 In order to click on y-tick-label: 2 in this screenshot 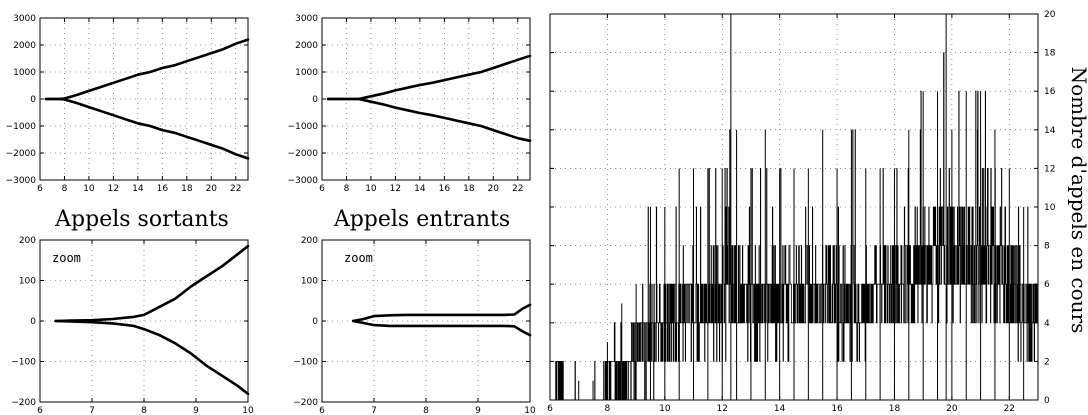, I will do `click(1047, 362)`.